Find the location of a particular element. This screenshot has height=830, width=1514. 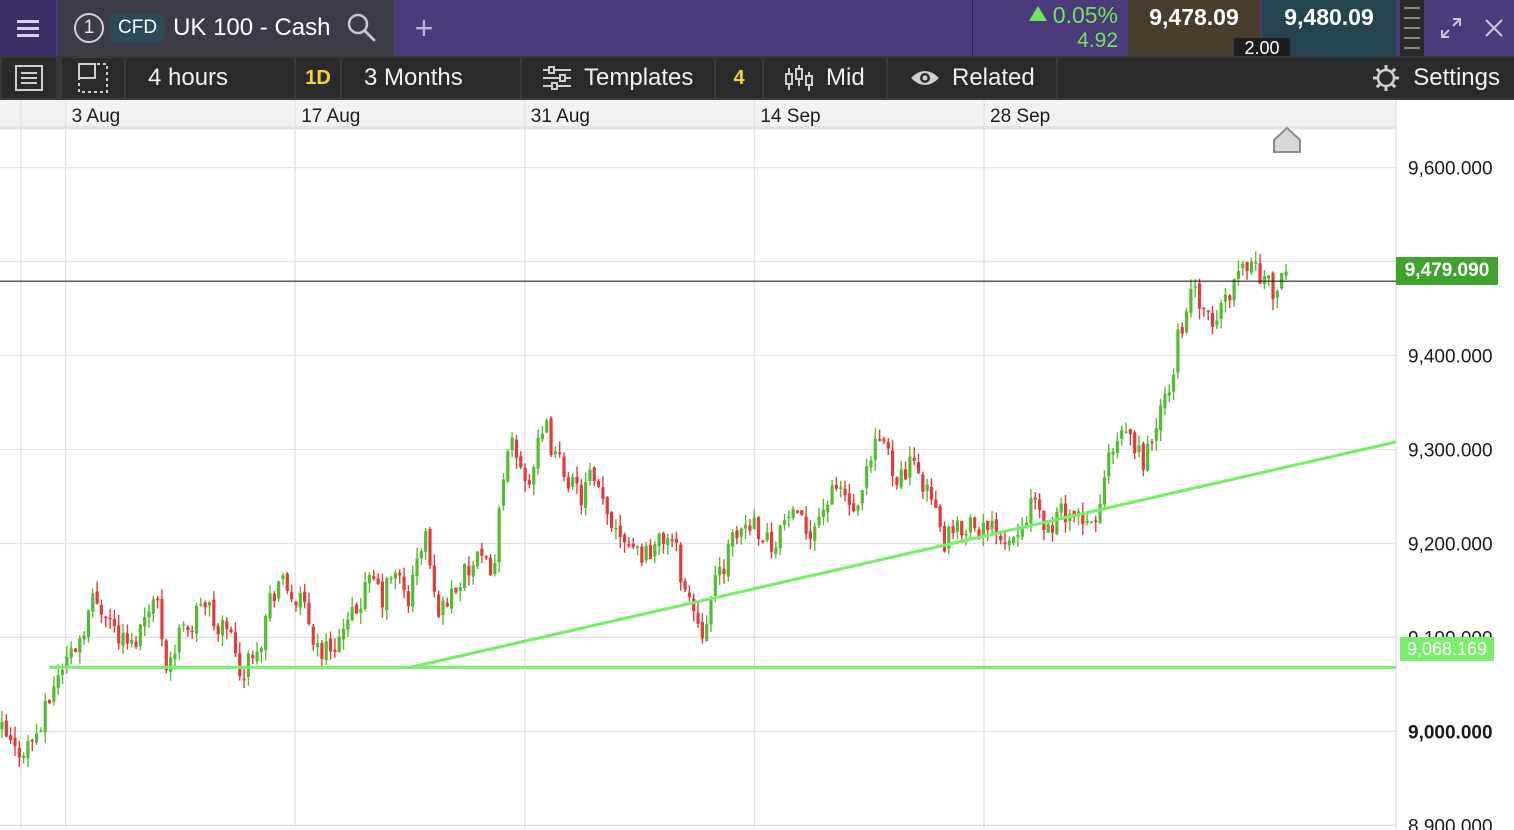

y-tick-label: 9,400.000 is located at coordinates (1450, 357).